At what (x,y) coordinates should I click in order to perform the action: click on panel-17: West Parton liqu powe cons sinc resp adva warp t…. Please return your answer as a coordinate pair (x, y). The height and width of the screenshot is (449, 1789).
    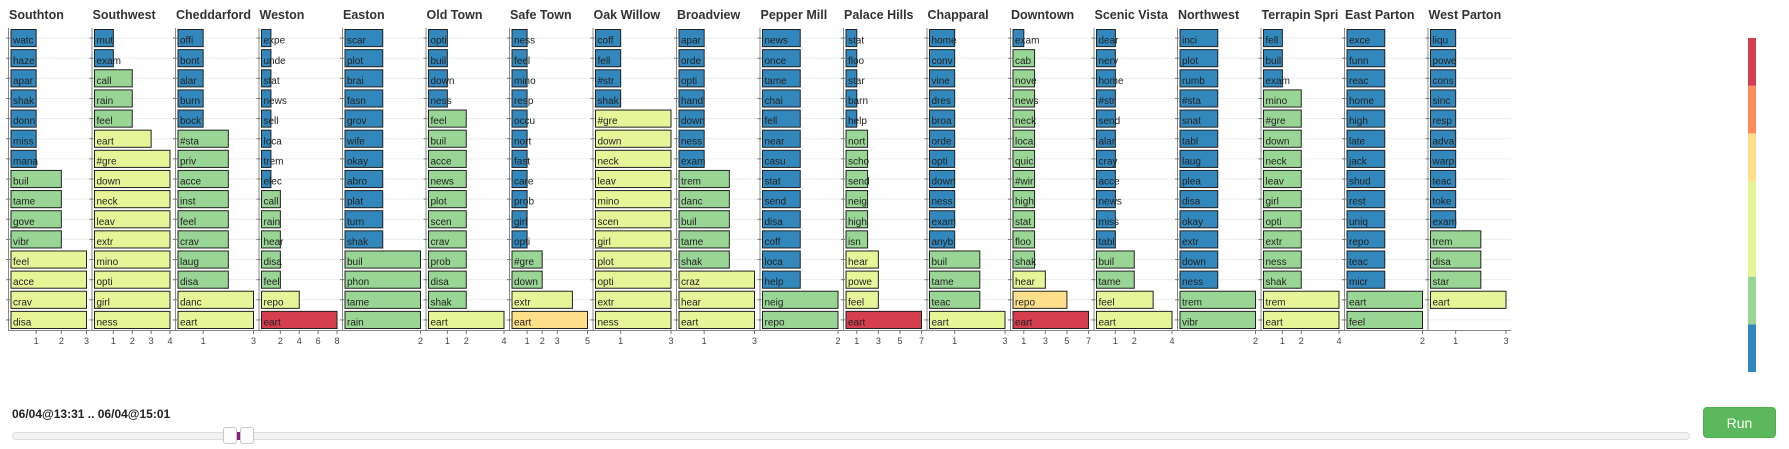
    Looking at the image, I should click on (1468, 177).